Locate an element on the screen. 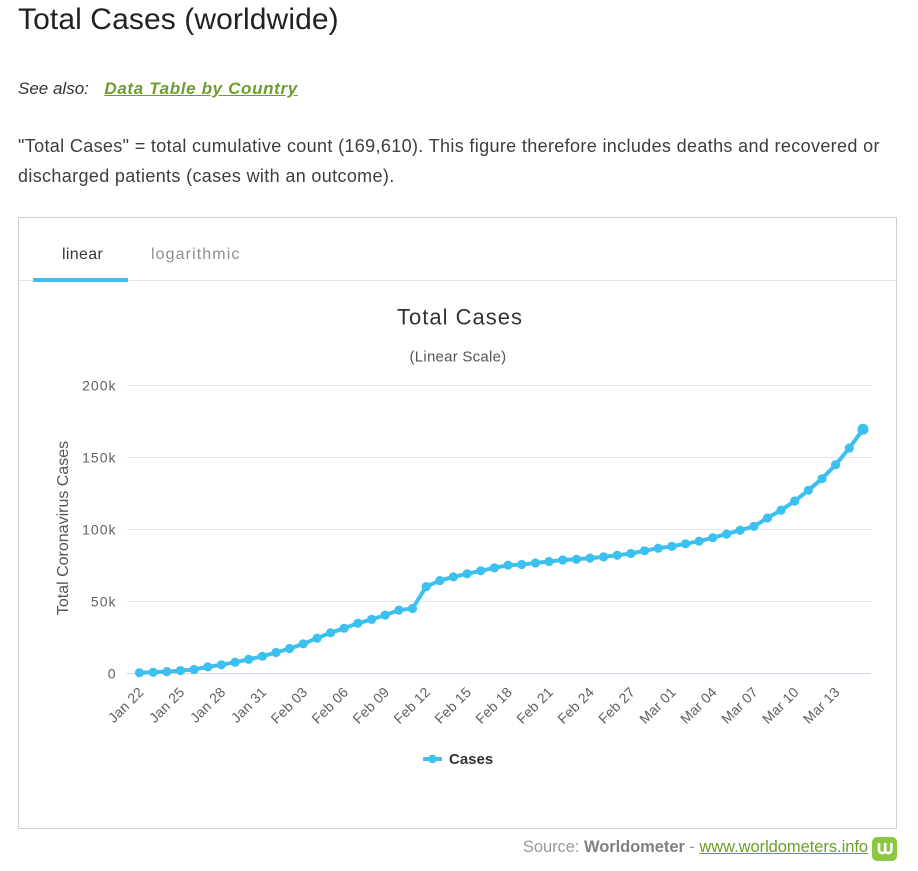 This screenshot has width=918, height=871. svg-text: Mar 01 is located at coordinates (657, 705).